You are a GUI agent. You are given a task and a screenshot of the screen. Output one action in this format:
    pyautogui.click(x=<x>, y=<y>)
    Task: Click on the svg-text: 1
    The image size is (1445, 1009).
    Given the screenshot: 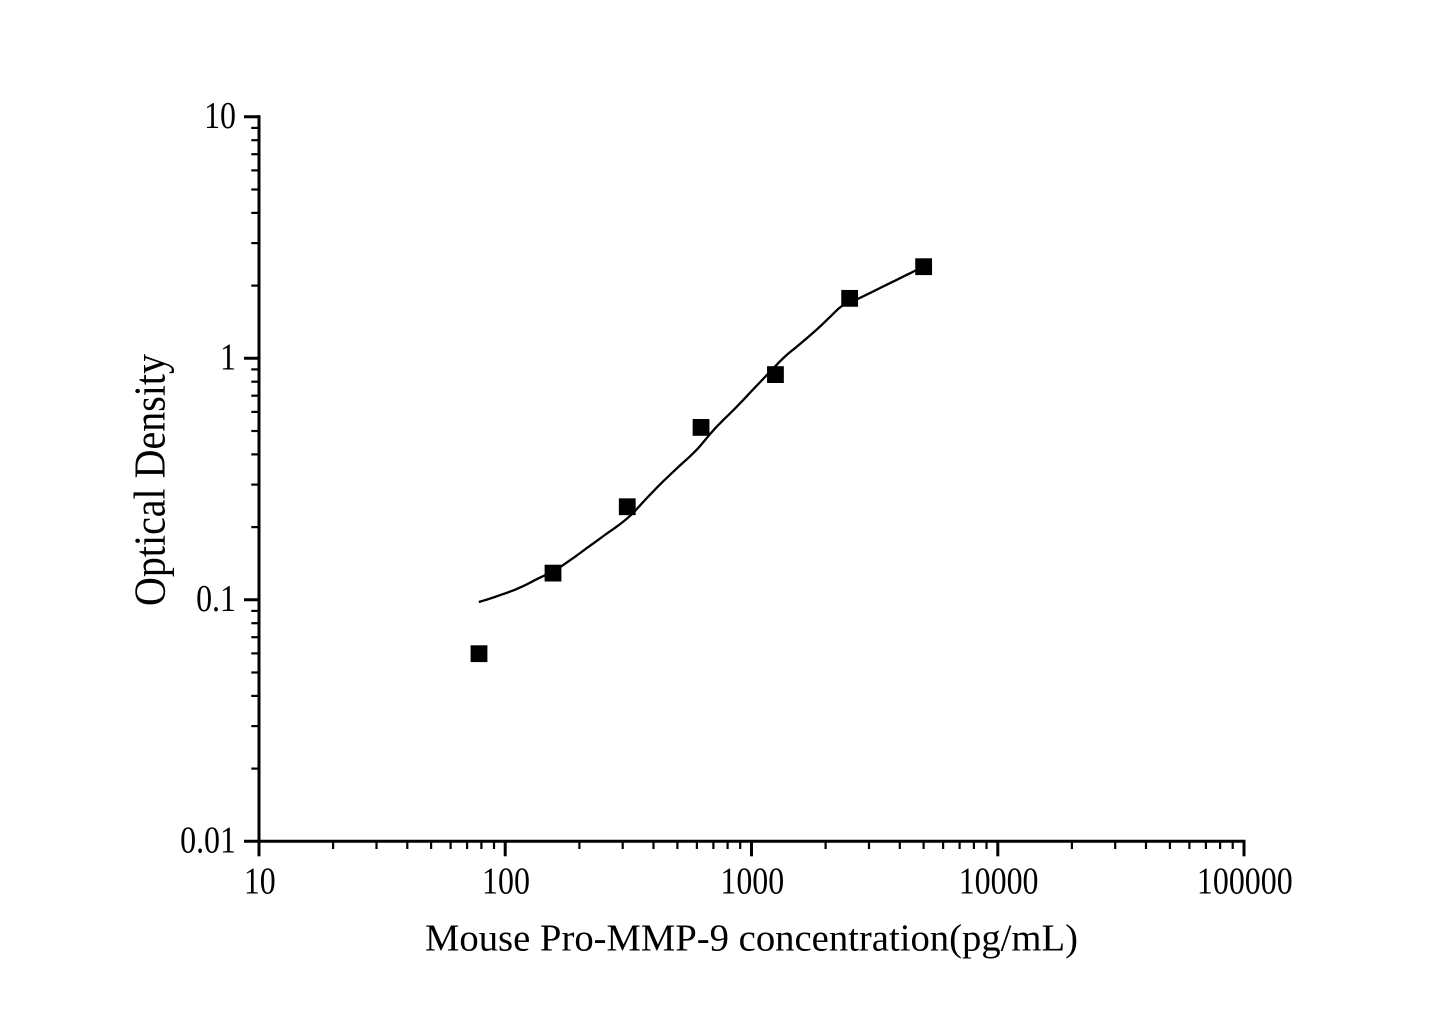 What is the action you would take?
    pyautogui.click(x=228, y=358)
    